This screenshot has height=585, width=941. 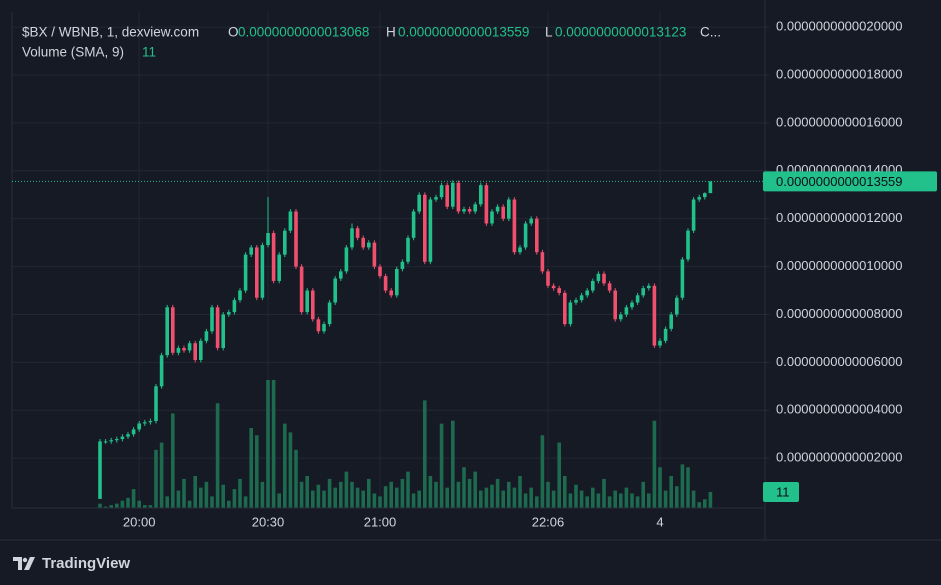 What do you see at coordinates (110, 32) in the screenshot?
I see `chart-title: $BX / WBNB, 1, dexview.com` at bounding box center [110, 32].